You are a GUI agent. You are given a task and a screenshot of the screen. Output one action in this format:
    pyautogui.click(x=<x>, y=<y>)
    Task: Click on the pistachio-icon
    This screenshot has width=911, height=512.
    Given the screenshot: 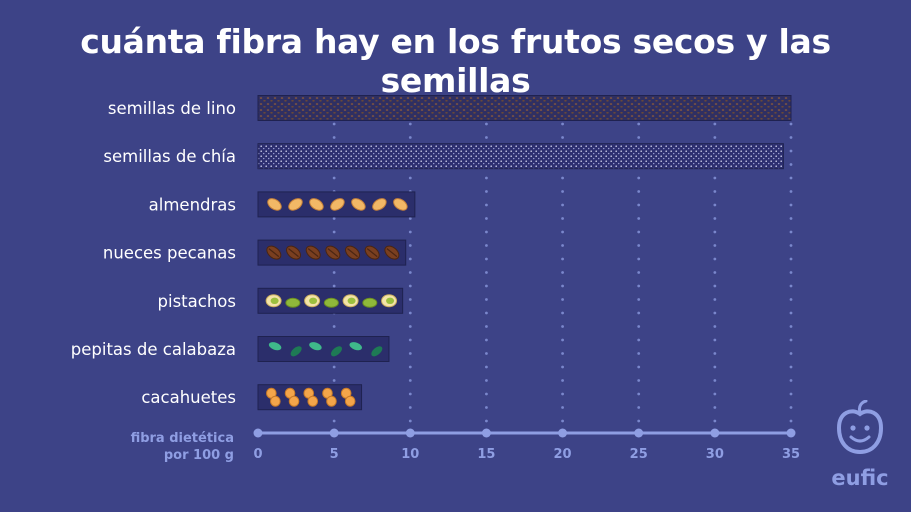 What is the action you would take?
    pyautogui.click(x=293, y=302)
    